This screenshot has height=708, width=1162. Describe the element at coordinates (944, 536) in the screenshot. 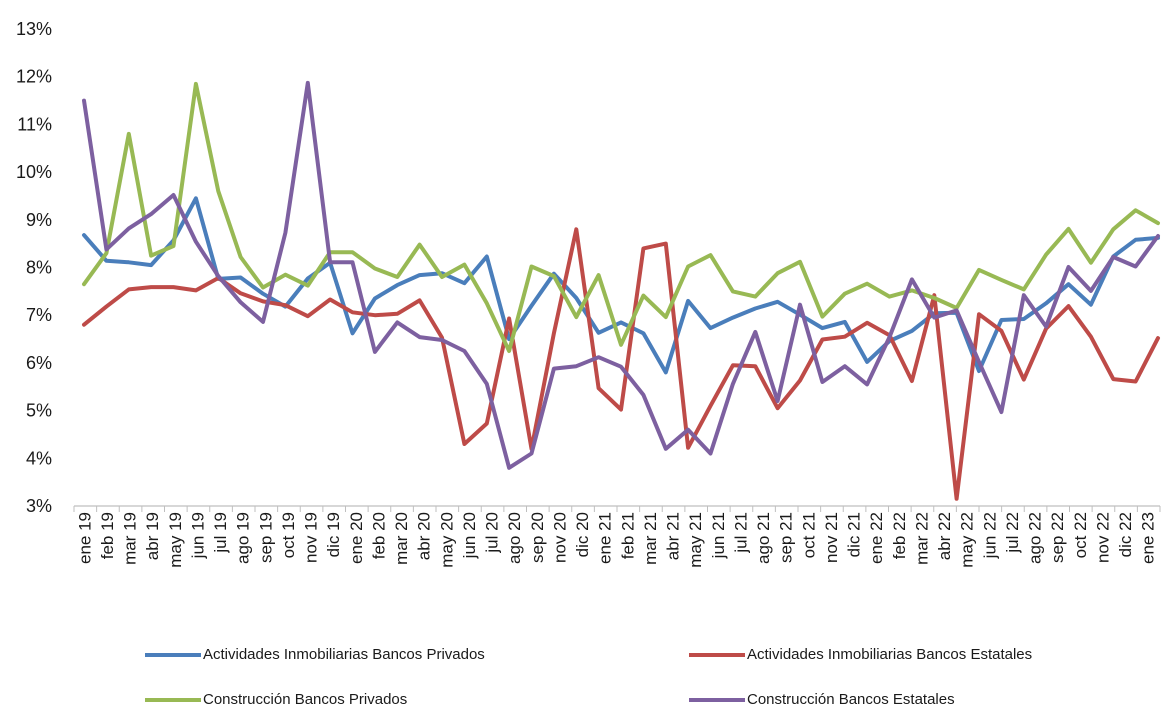

I see `x-tick-label: abr 22` at that location.